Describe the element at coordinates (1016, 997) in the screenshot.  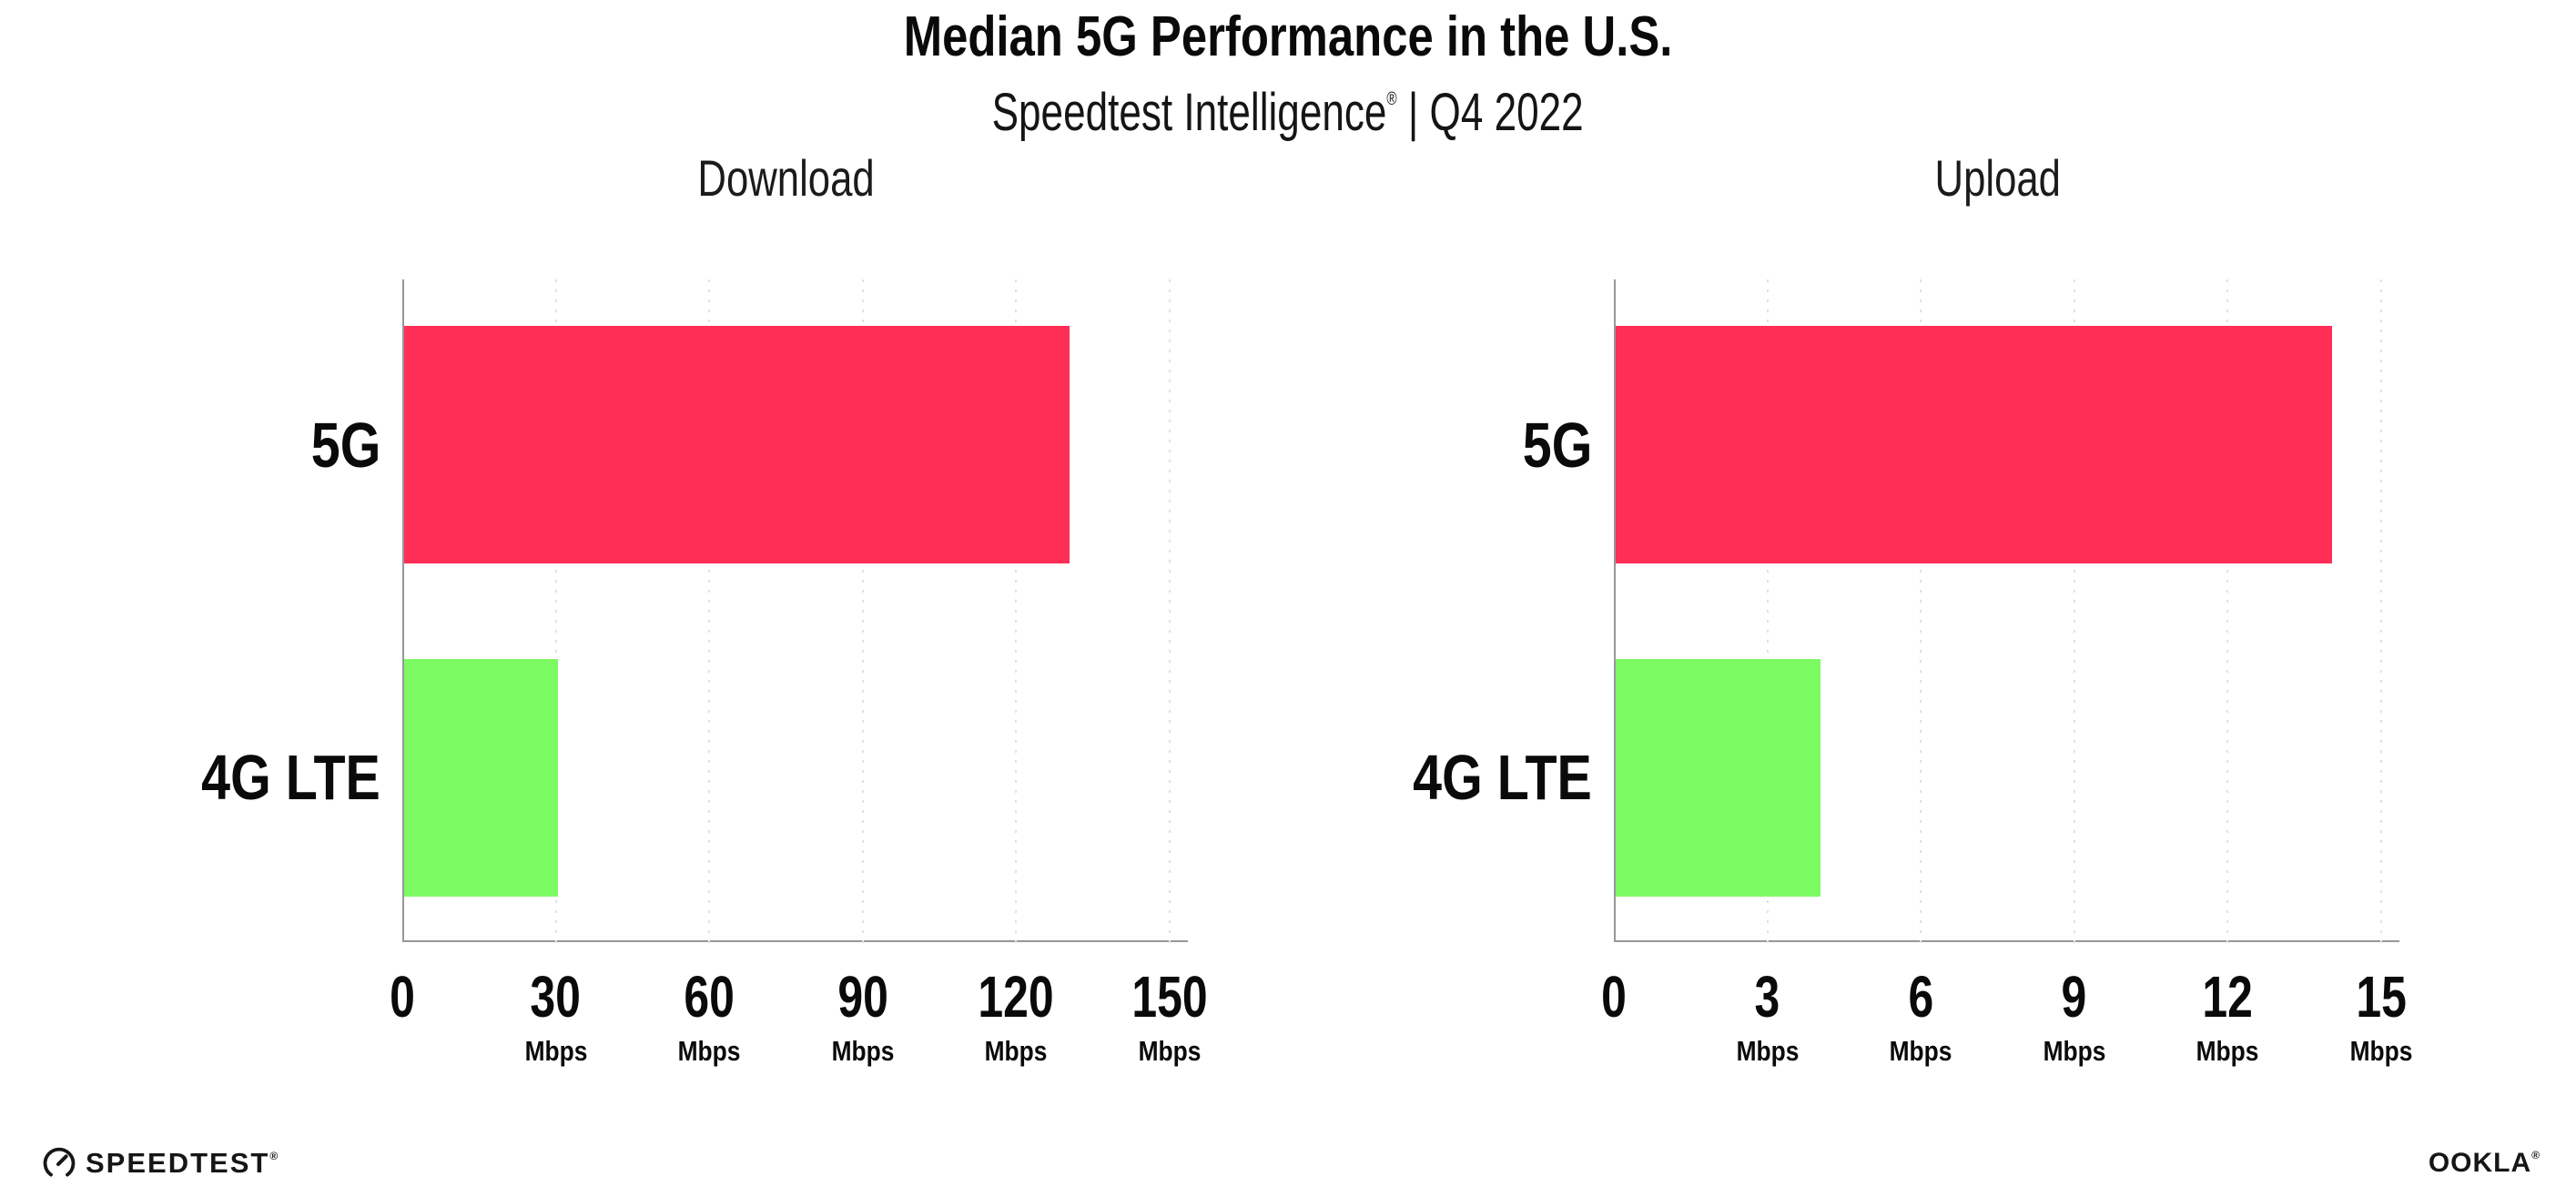
I see `x-tick-label: 120` at that location.